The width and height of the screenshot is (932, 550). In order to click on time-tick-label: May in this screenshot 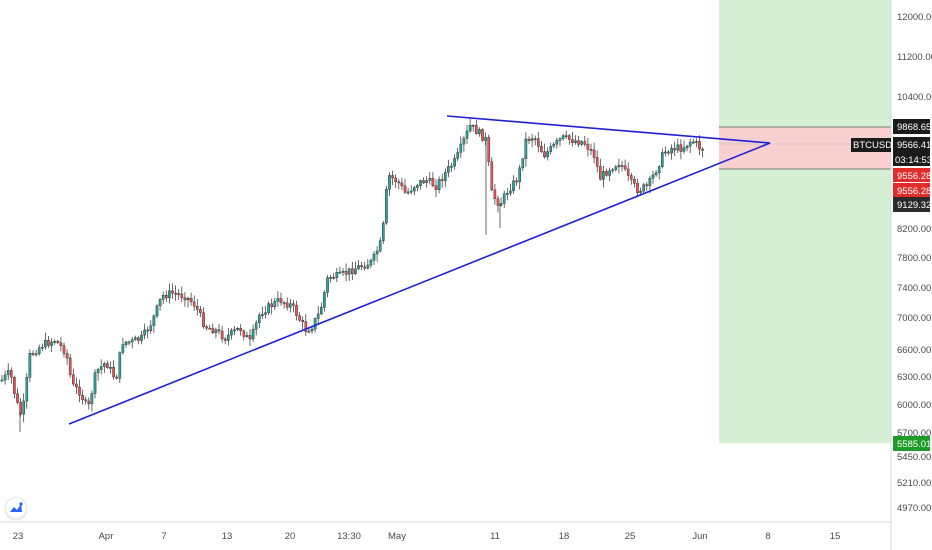, I will do `click(397, 536)`.